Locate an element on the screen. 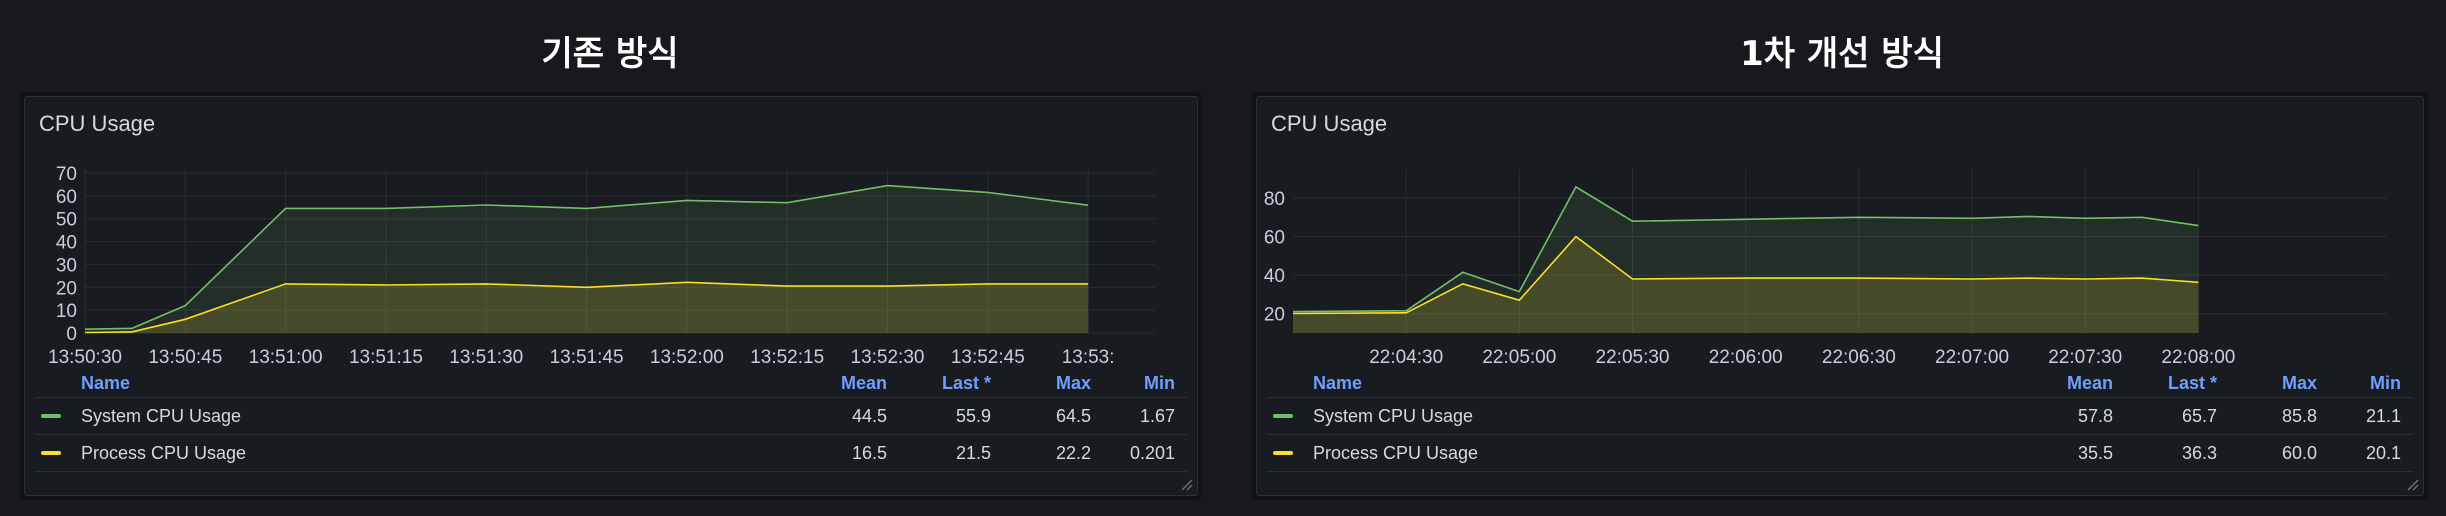  x-tick-label: 22:04:30 is located at coordinates (1406, 357).